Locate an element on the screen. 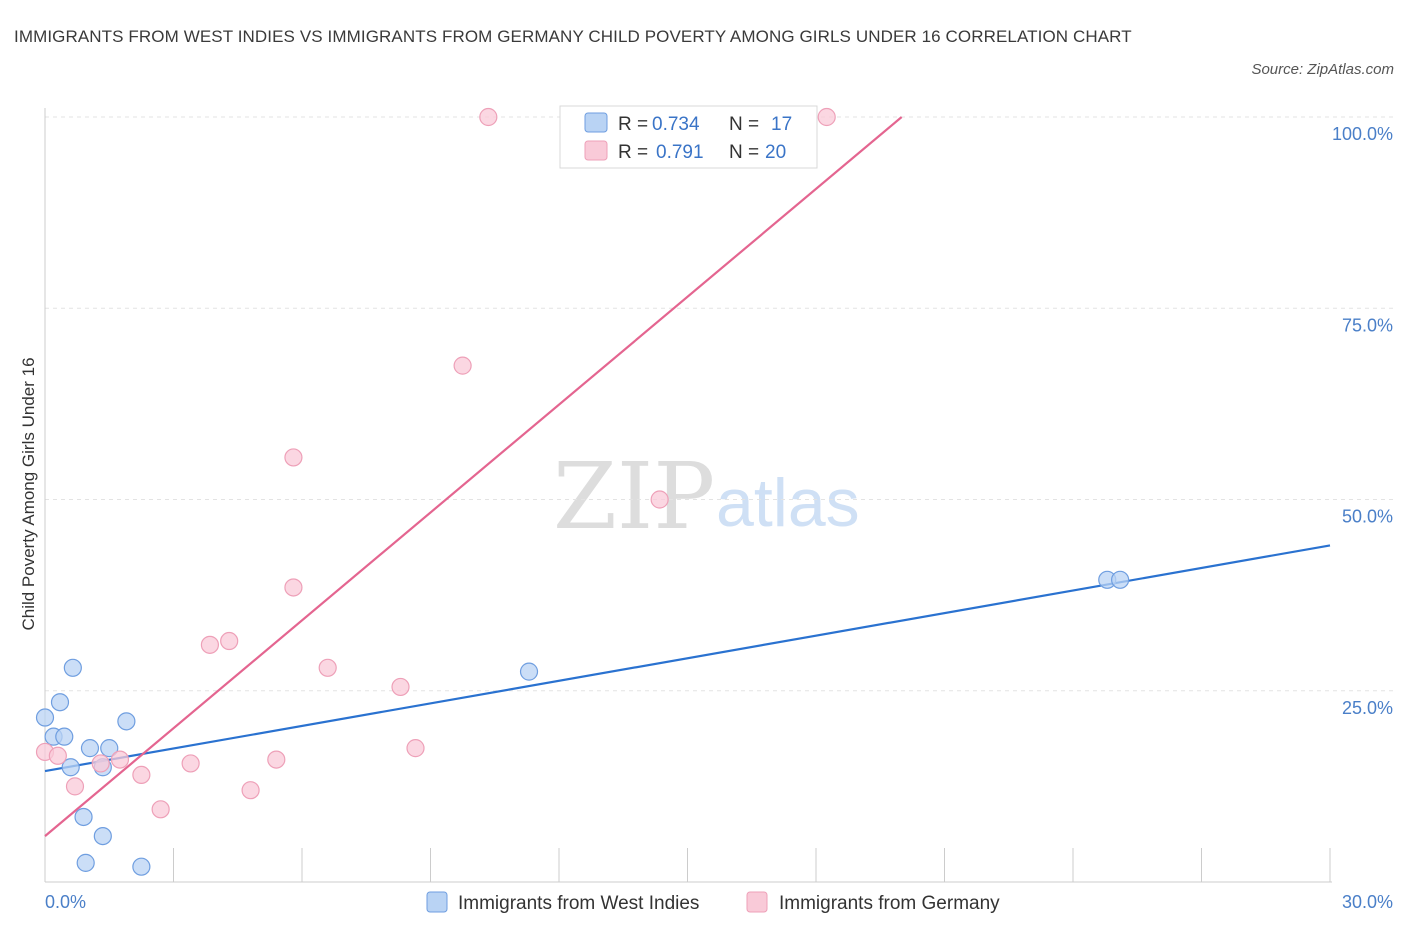 The image size is (1406, 930). y-tick-label-3: 100.0% is located at coordinates (1362, 134).